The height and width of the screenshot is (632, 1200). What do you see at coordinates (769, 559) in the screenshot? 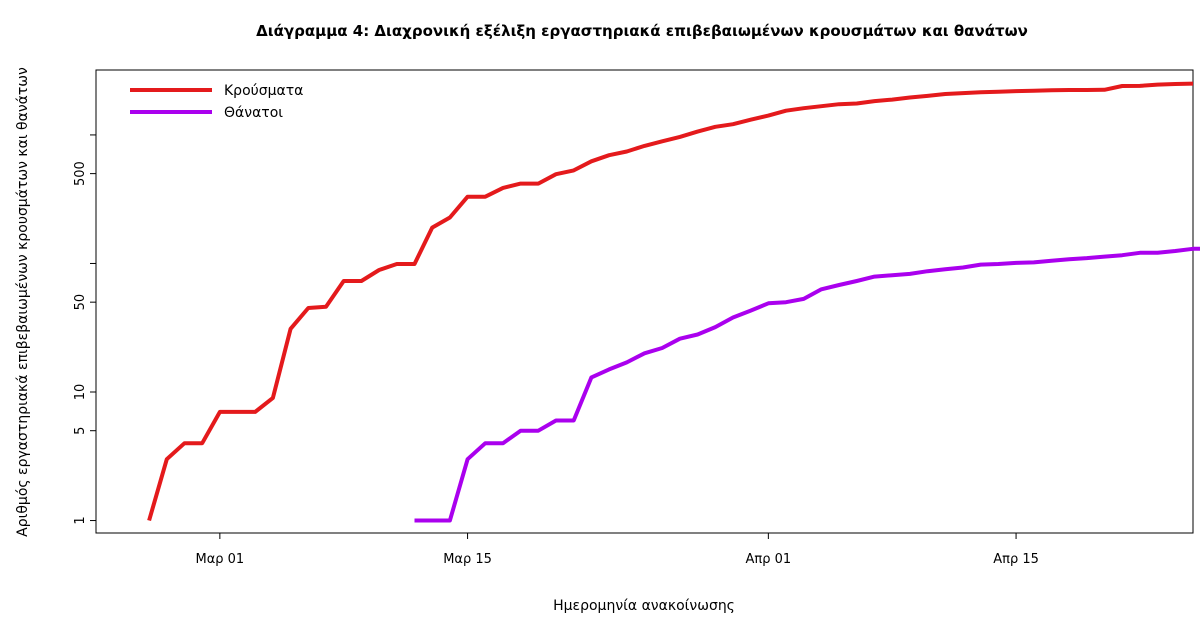
I see `x-tick-label: Απρ 01` at bounding box center [769, 559].